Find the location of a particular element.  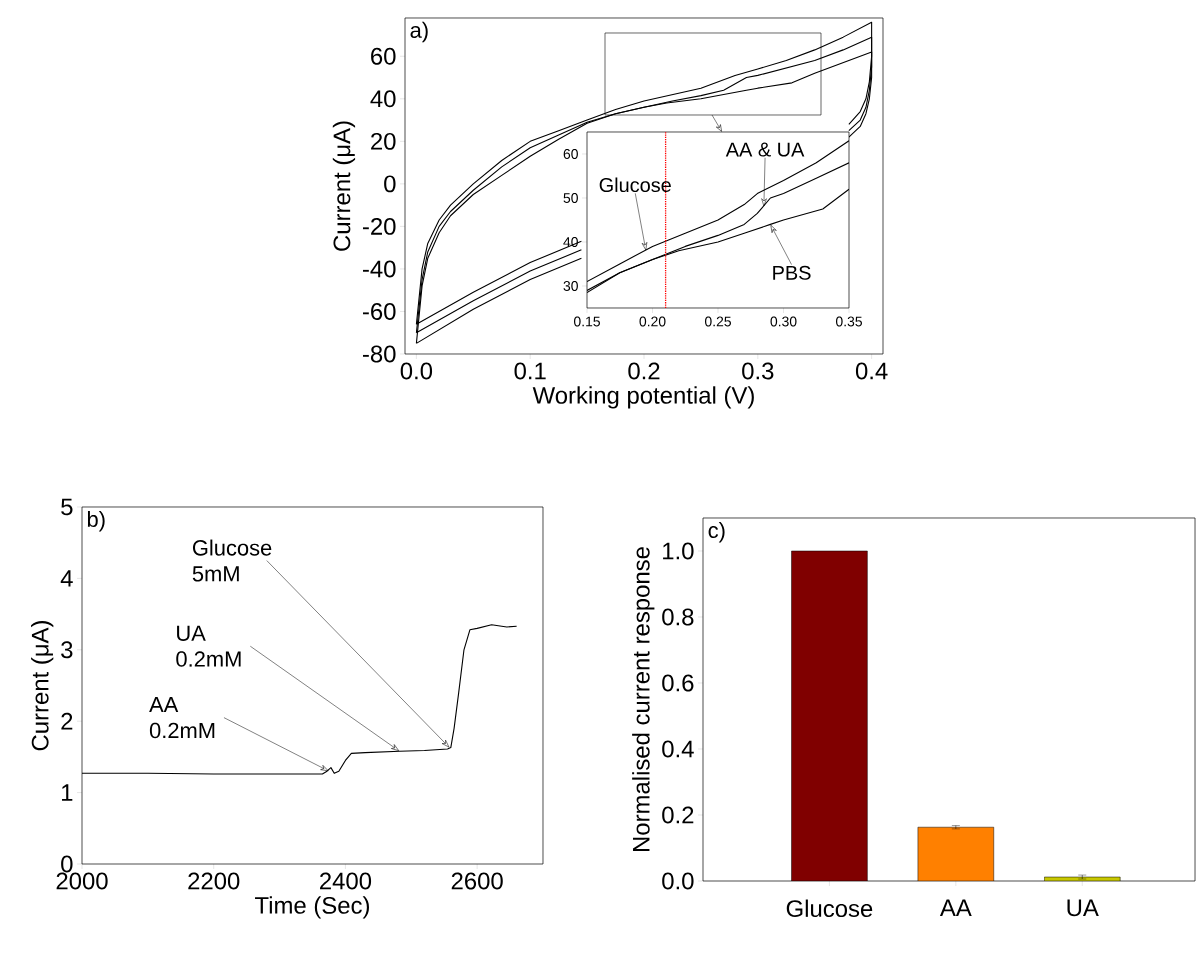

y-tick-label: -60 is located at coordinates (379, 311).